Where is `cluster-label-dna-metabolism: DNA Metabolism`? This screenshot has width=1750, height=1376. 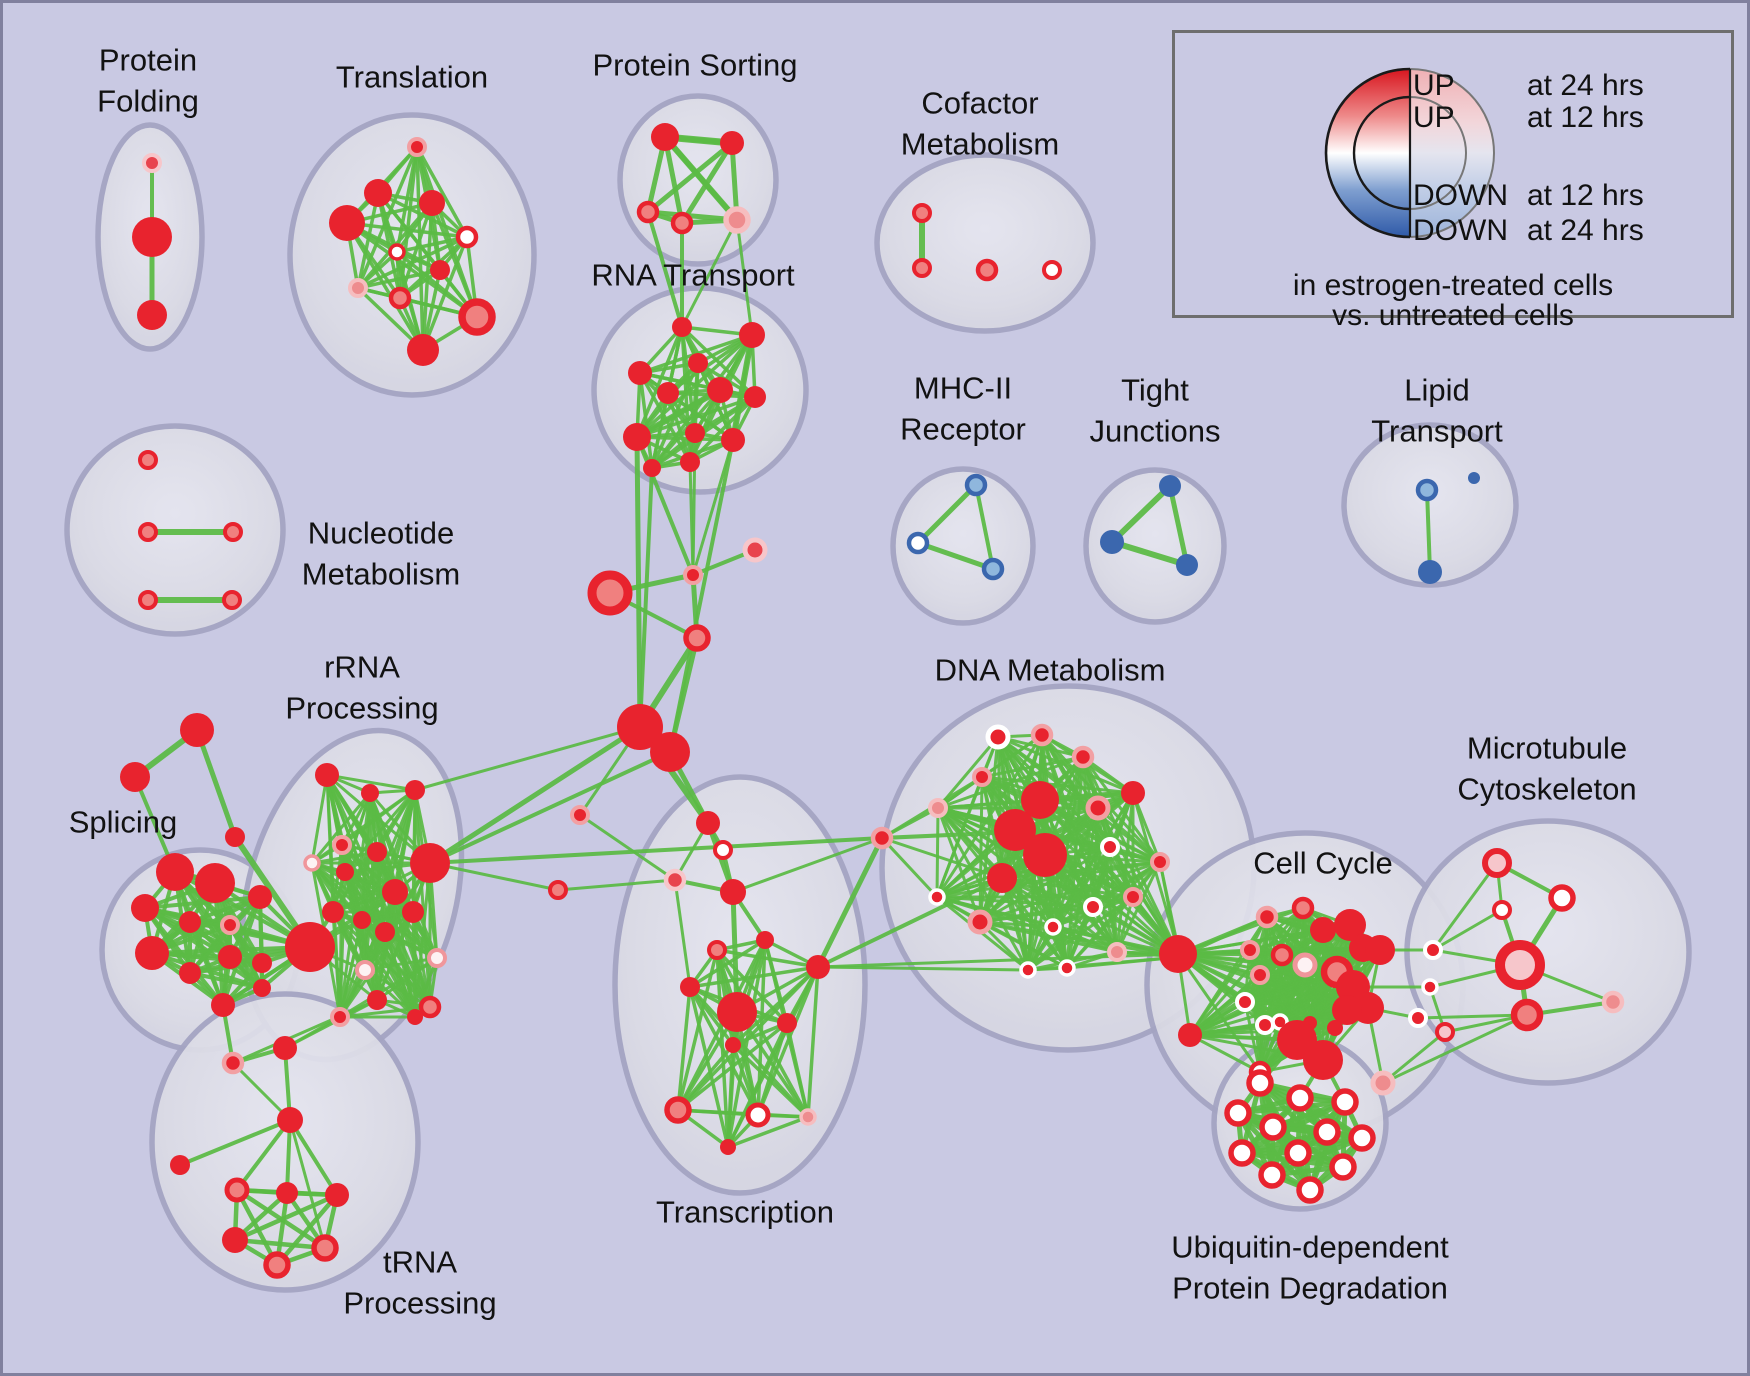 cluster-label-dna-metabolism: DNA Metabolism is located at coordinates (1050, 670).